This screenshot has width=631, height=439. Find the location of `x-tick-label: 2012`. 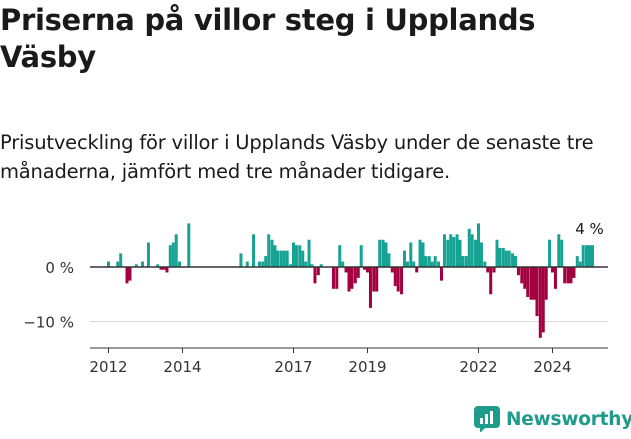

x-tick-label: 2012 is located at coordinates (108, 367).